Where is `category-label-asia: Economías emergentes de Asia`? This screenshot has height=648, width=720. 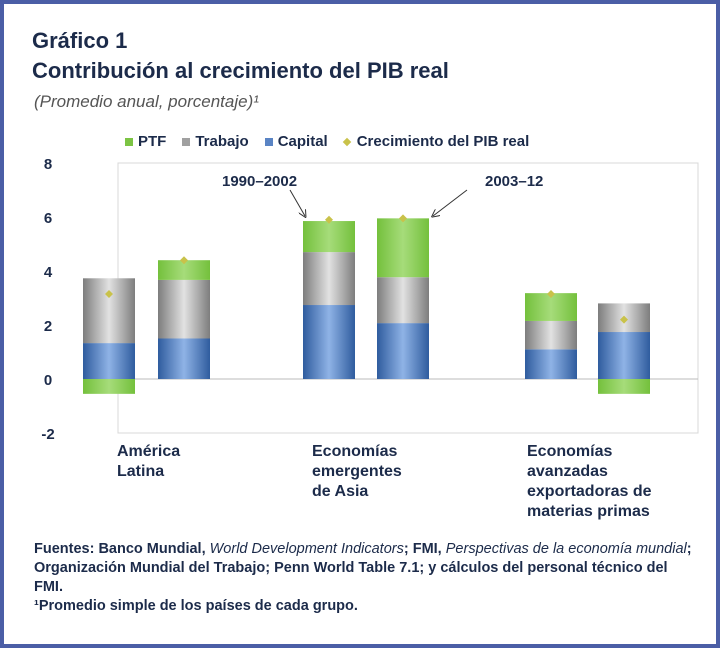
category-label-asia: Economías emergentes de Asia is located at coordinates (357, 472).